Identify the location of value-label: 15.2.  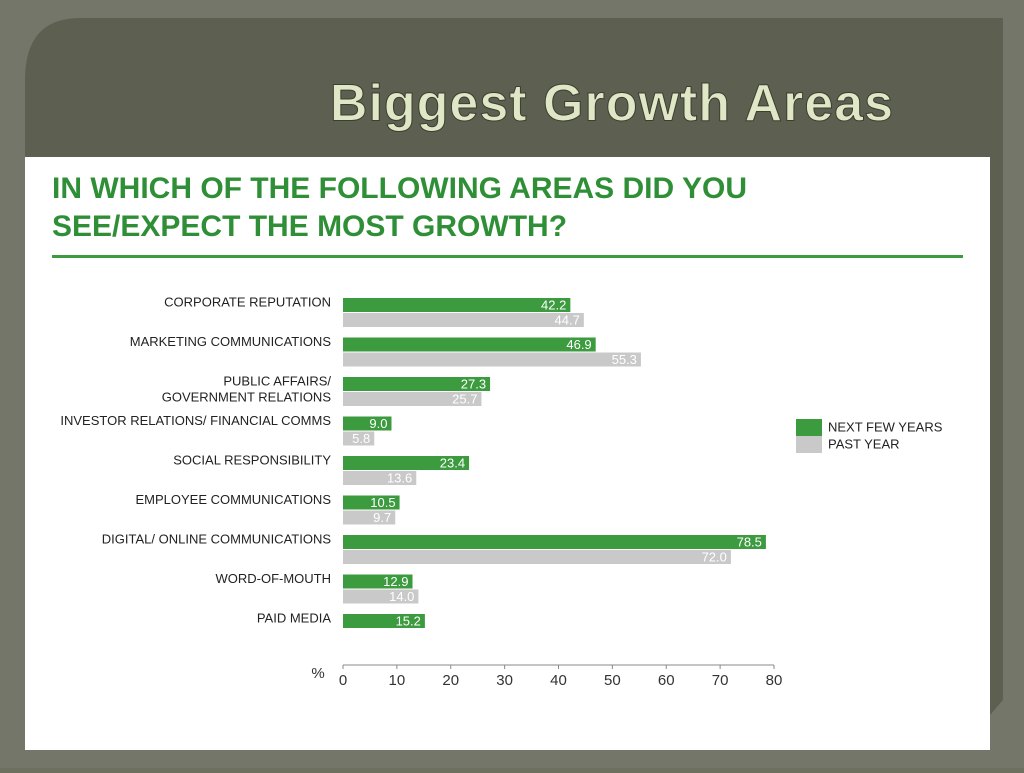
(408, 620).